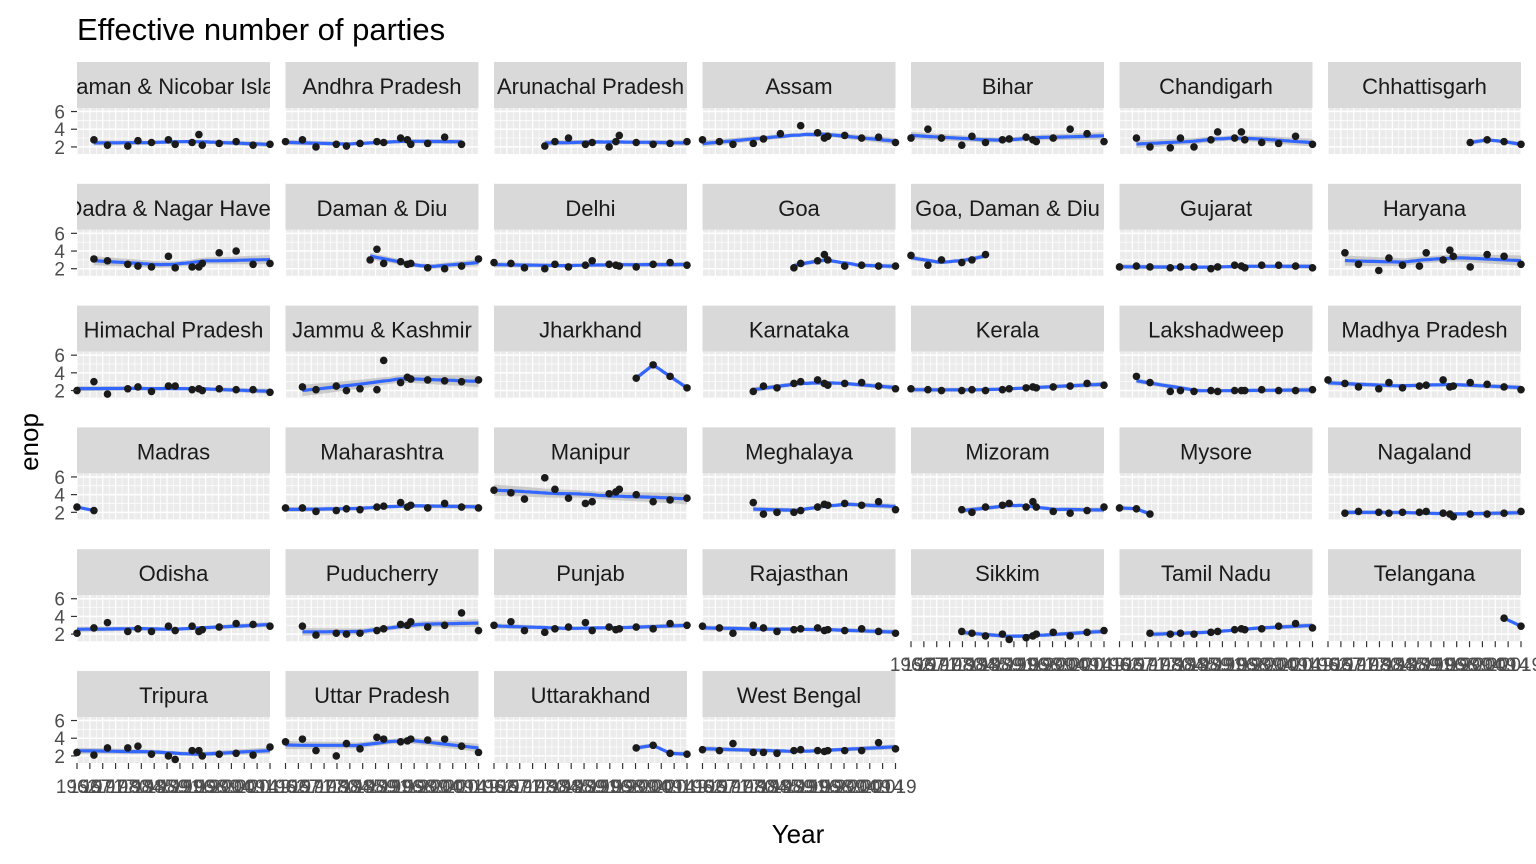  Describe the element at coordinates (798, 834) in the screenshot. I see `x-axis-title: Year` at that location.